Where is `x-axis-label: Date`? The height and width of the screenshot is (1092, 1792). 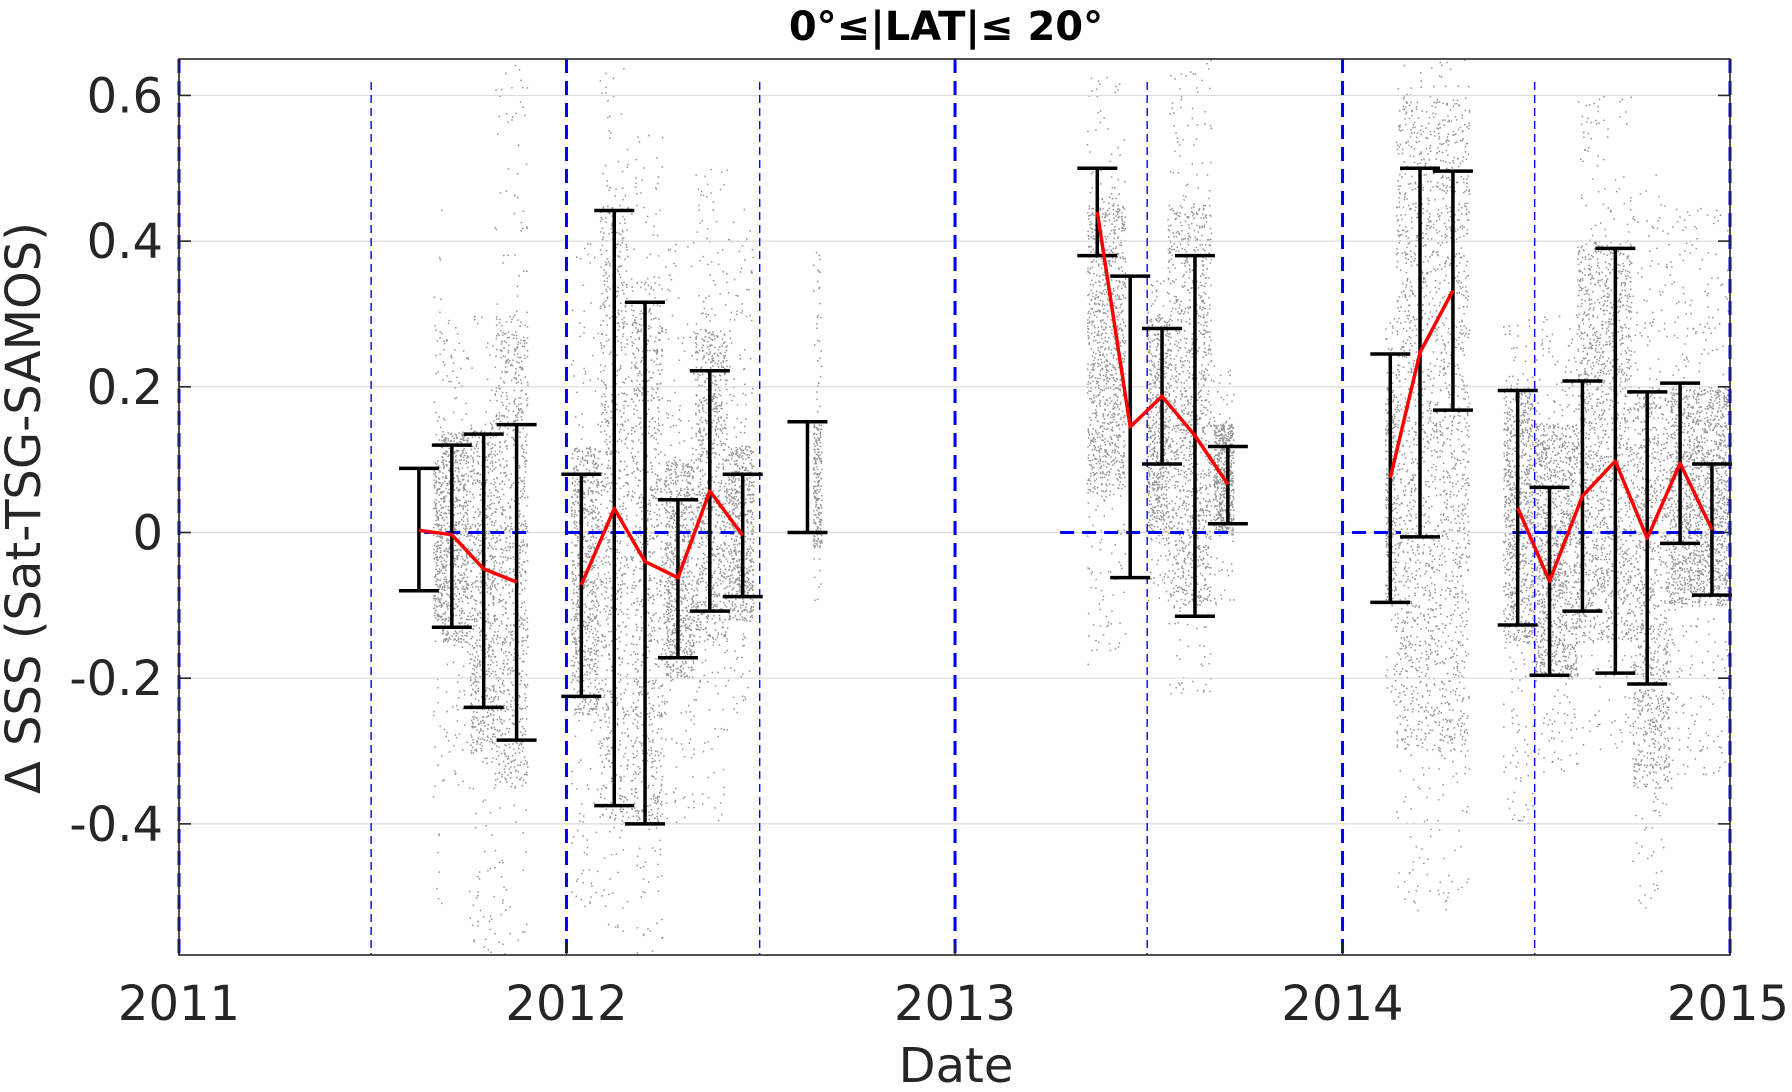 x-axis-label: Date is located at coordinates (956, 1062).